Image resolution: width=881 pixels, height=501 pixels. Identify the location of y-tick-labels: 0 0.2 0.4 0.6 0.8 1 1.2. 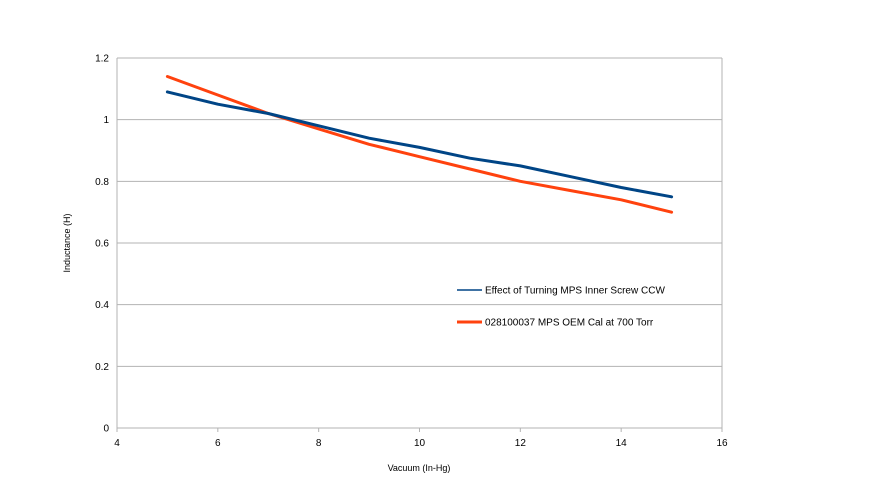
(102, 244).